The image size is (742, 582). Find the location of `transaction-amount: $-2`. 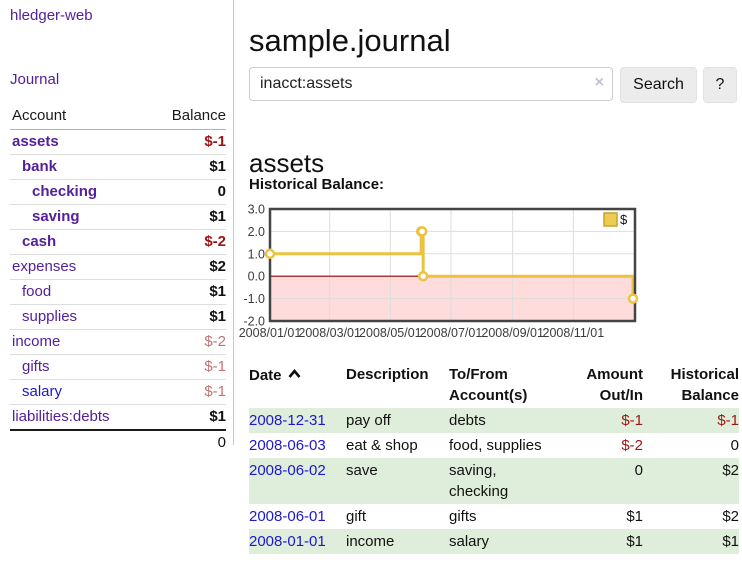

transaction-amount: $-2 is located at coordinates (632, 445).